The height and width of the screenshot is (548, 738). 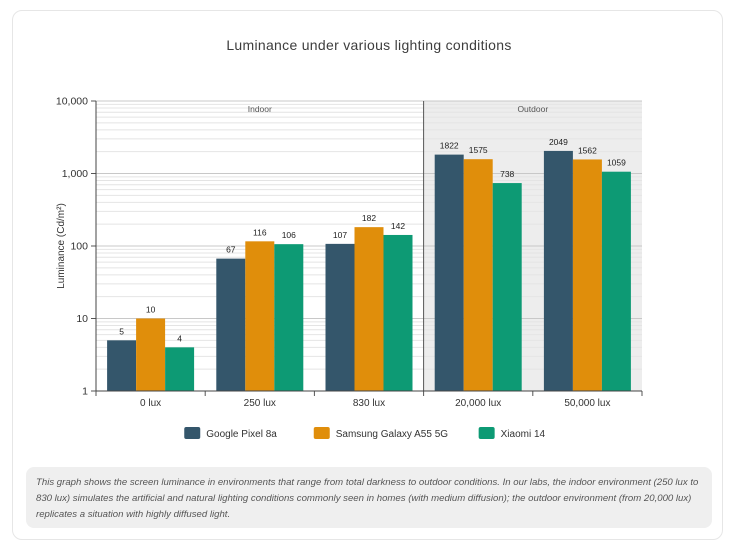 I want to click on bar-value-label: 1562, so click(x=587, y=150).